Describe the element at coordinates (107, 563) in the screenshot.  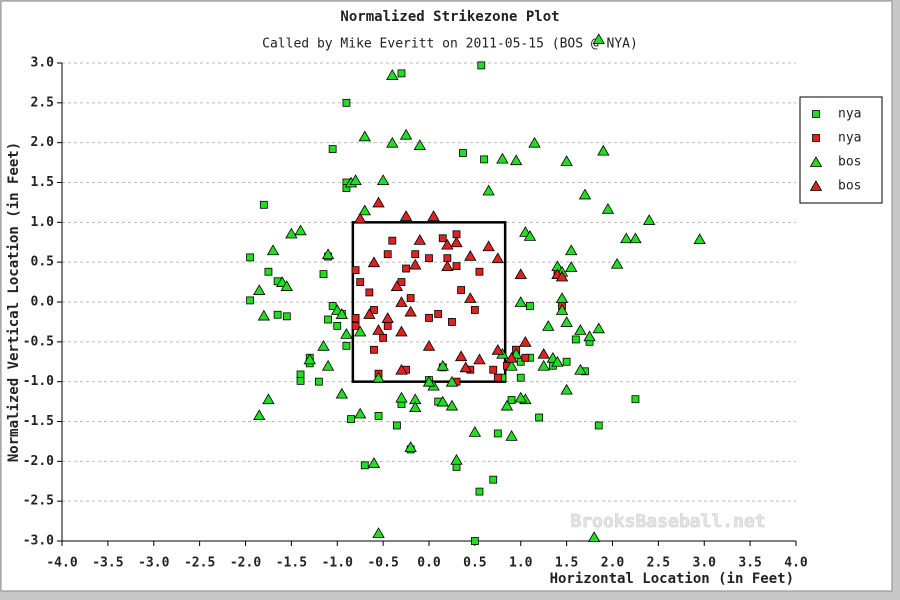
I see `x-tick-label: -3.5` at that location.